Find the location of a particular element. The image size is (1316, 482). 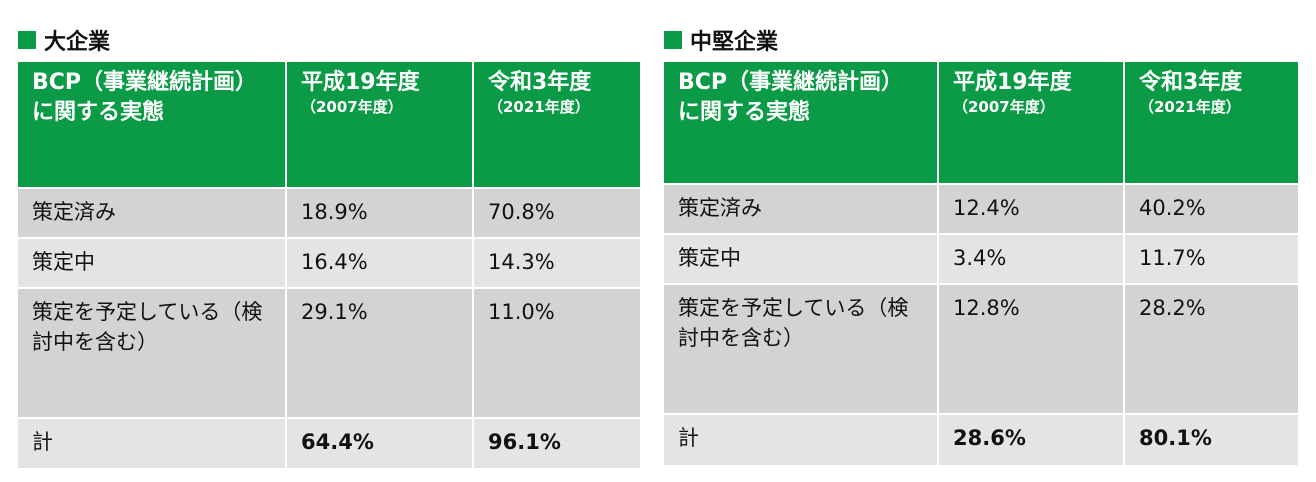

value-cell: 70.8% is located at coordinates (557, 213).